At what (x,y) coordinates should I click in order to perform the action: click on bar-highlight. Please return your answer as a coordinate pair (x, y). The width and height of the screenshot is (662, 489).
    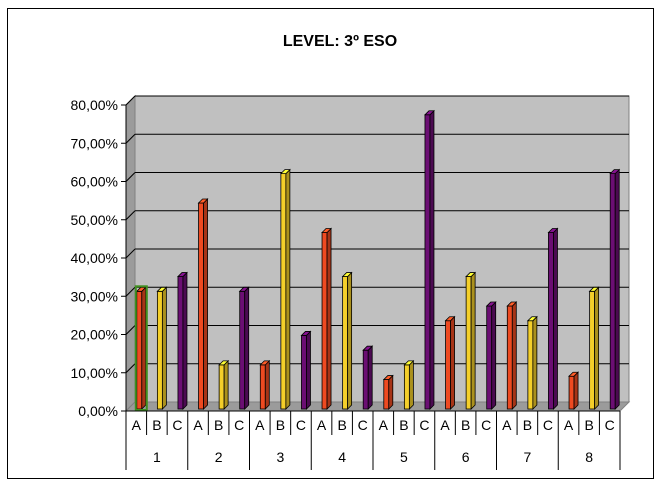
    Looking at the image, I should click on (141, 348).